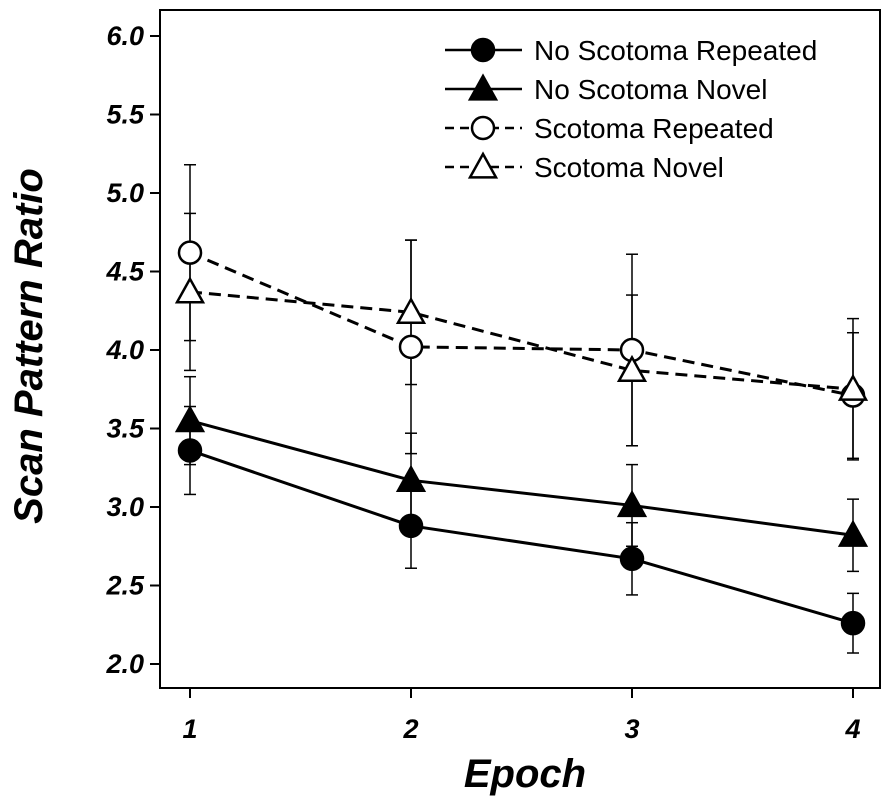  I want to click on x-tick-label: 4, so click(852, 729).